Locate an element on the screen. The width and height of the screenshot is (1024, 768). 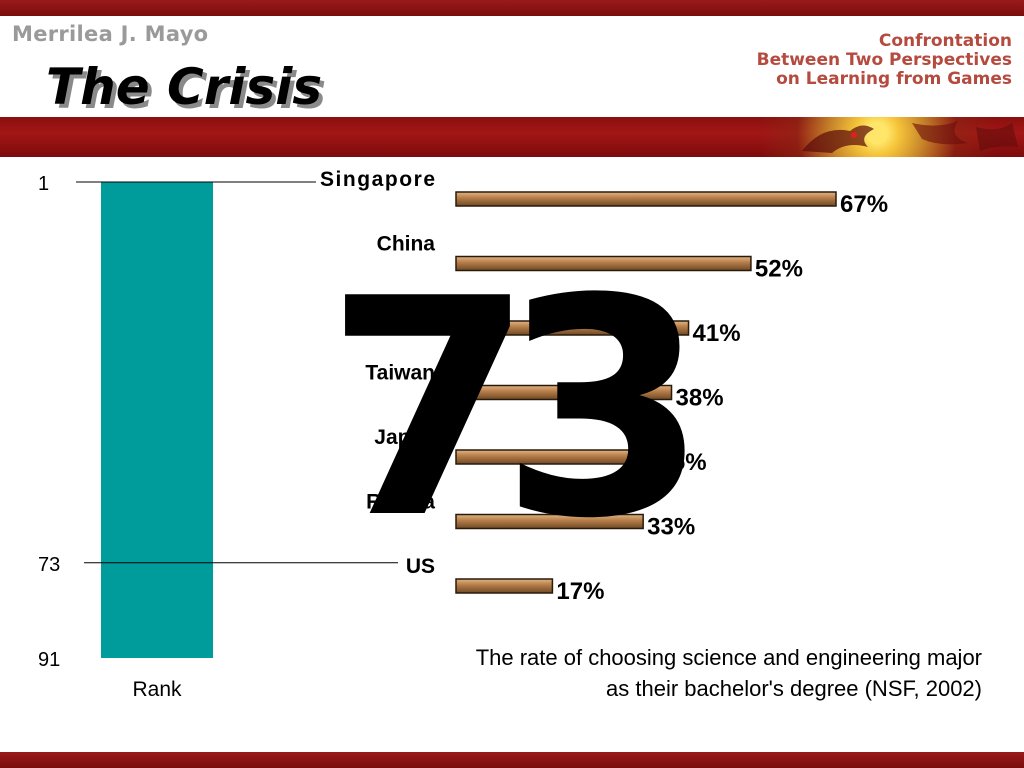
country-label: Russia is located at coordinates (400, 502).